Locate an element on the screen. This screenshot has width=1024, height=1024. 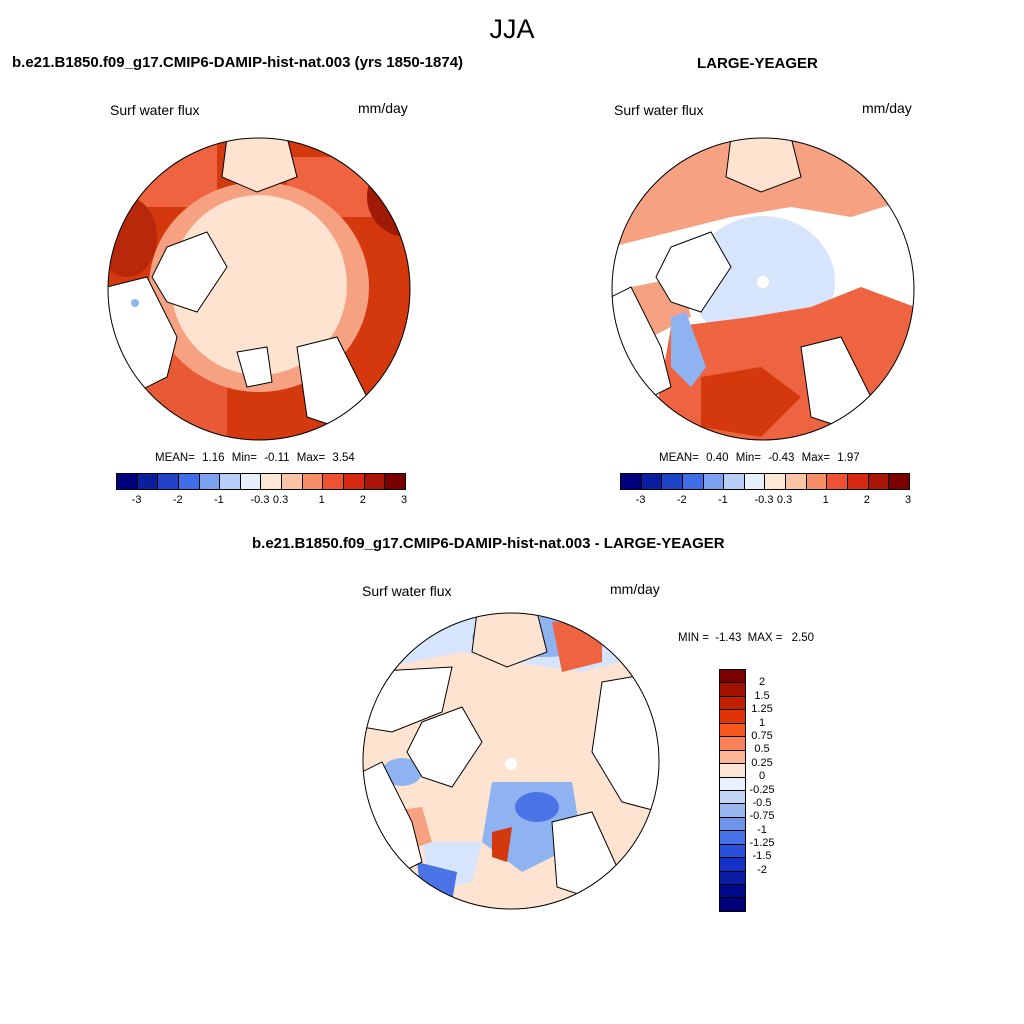
panel1-colorbar-tick-label: 1 is located at coordinates (321, 500).